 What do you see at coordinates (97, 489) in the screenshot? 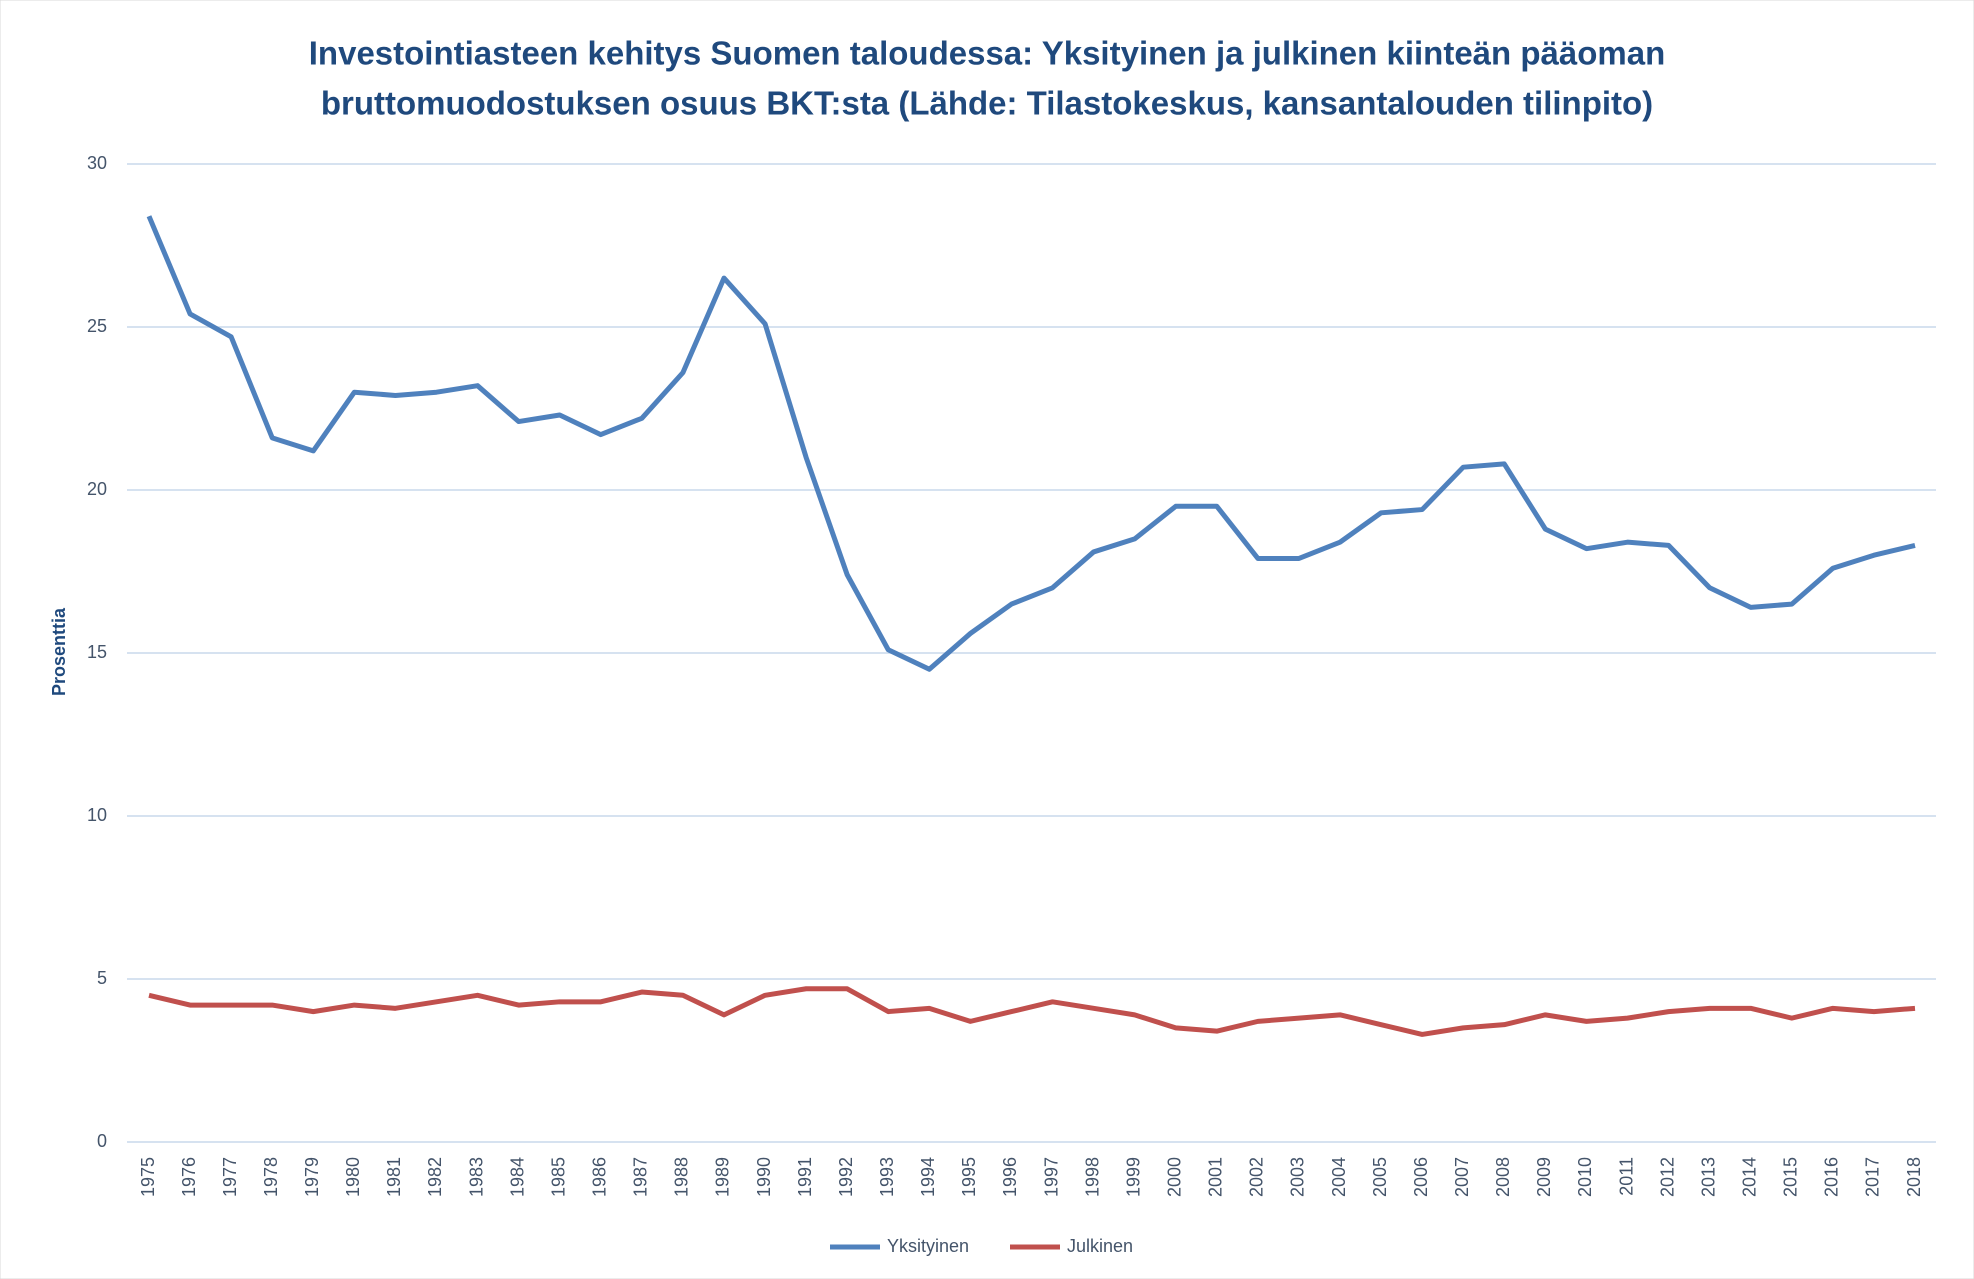
I see `y-tick-label: 20` at bounding box center [97, 489].